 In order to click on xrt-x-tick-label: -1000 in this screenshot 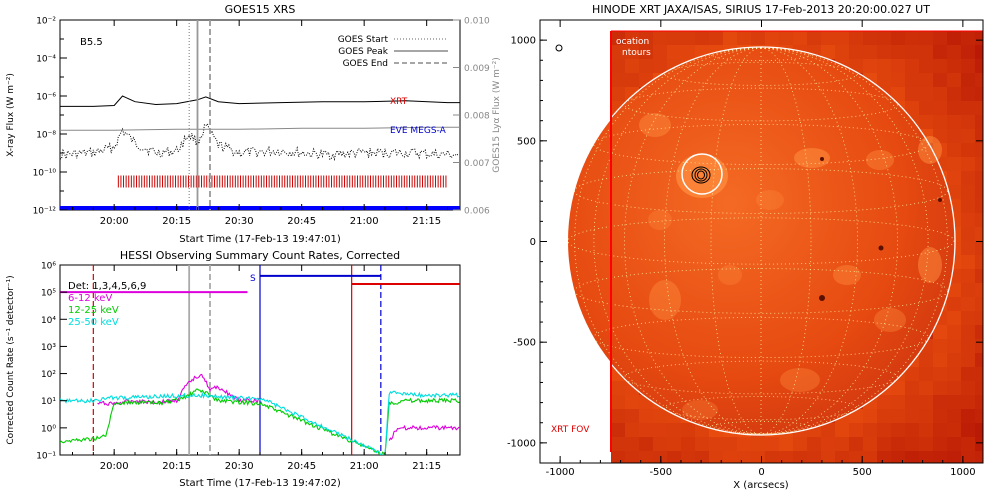, I will do `click(560, 472)`.